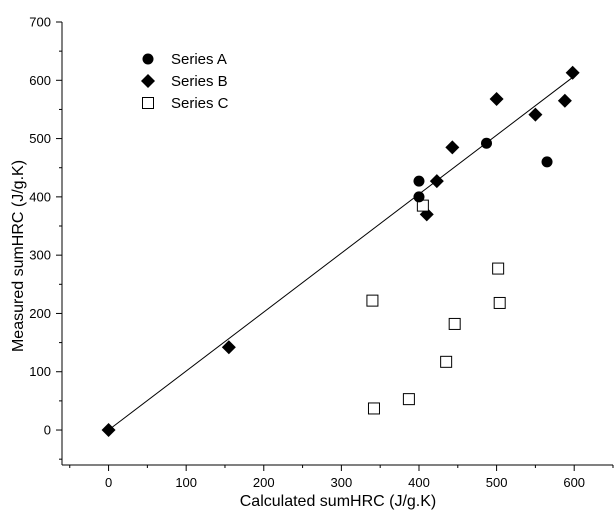  I want to click on y-tick-label: 0, so click(47, 430).